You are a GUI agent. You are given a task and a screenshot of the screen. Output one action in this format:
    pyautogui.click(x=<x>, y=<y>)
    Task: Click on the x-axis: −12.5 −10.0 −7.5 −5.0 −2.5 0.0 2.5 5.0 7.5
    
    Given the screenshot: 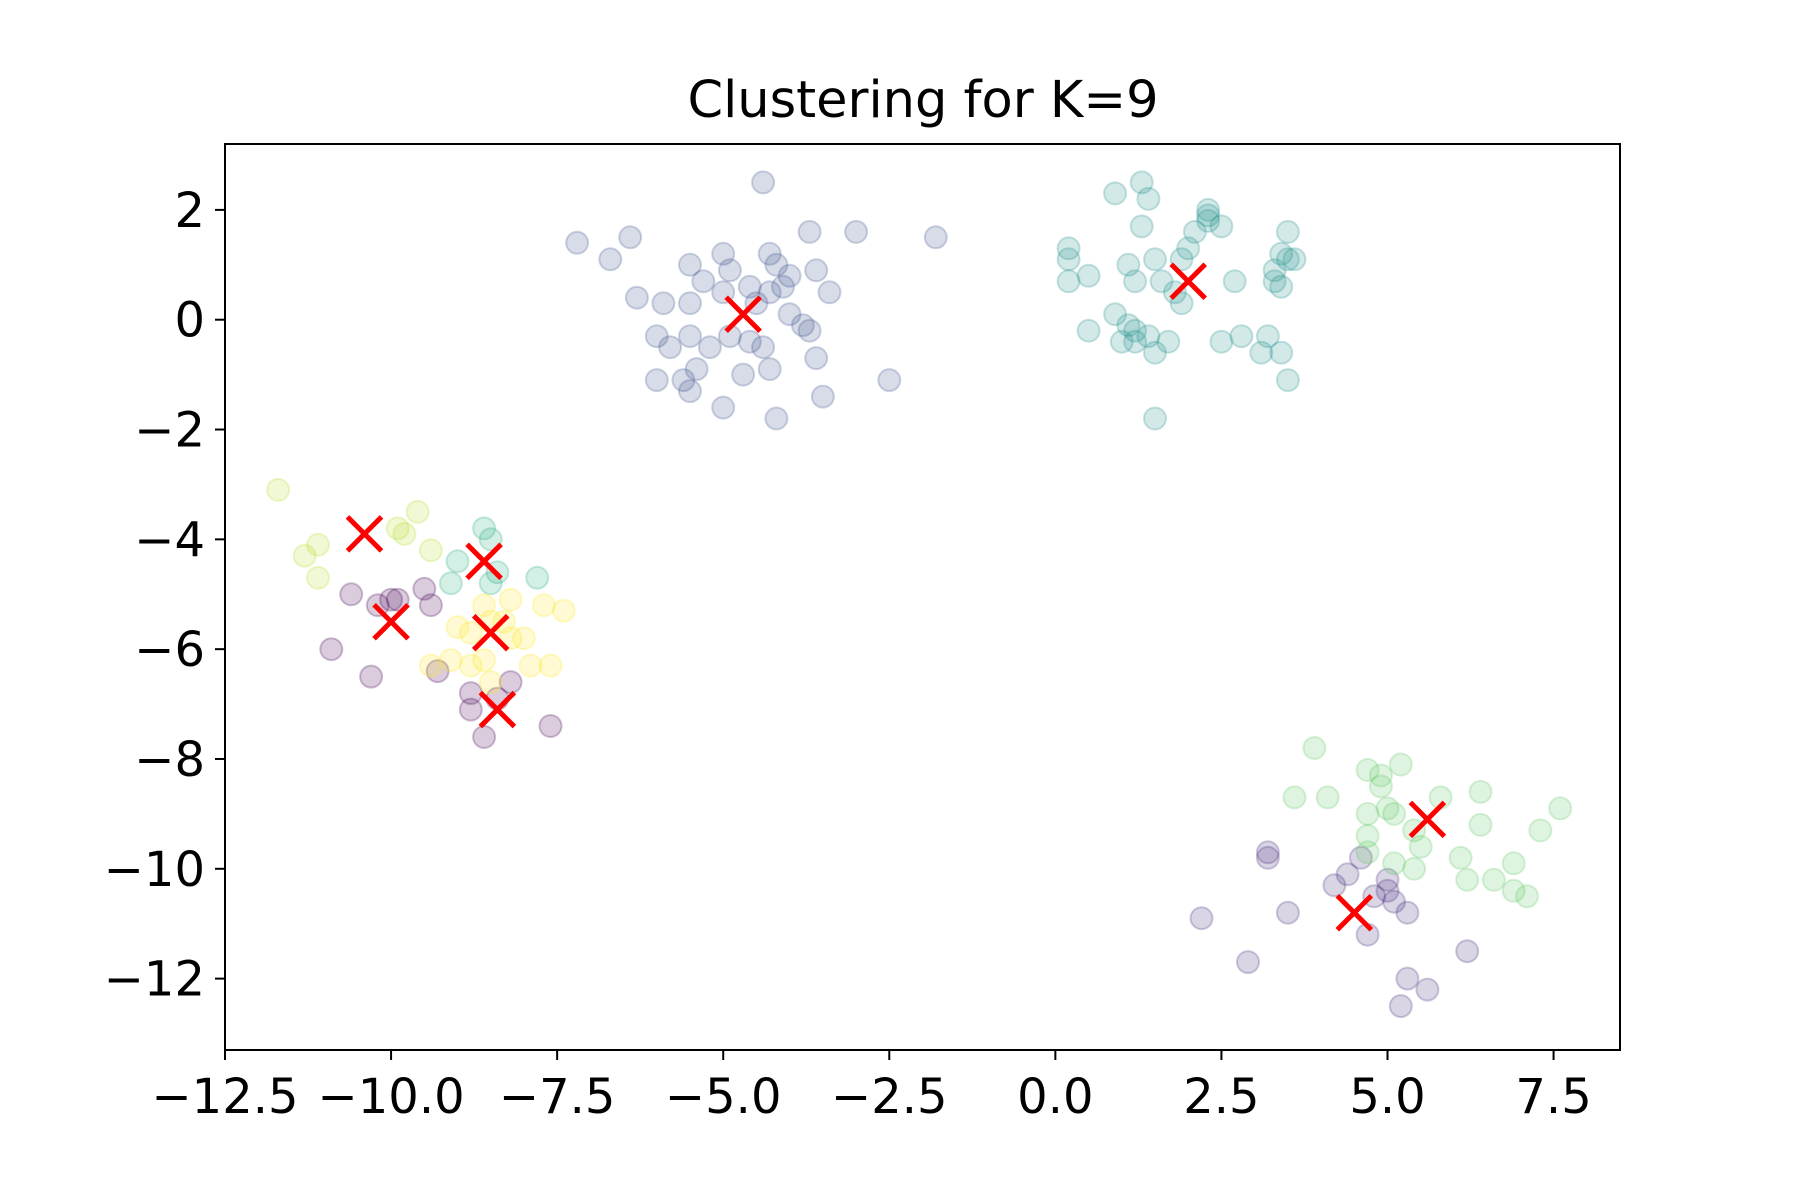 What is the action you would take?
    pyautogui.click(x=871, y=1087)
    